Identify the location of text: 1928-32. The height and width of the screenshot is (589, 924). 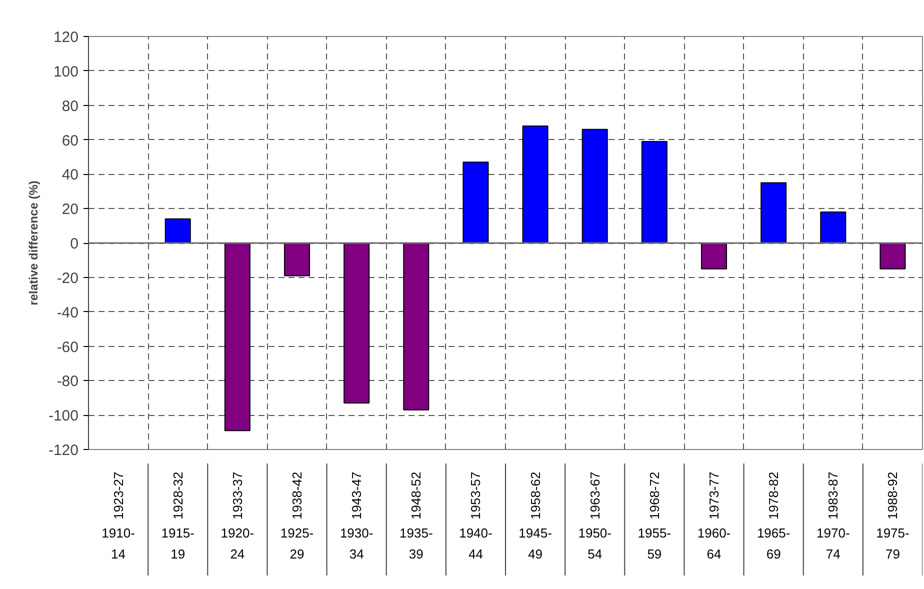
(178, 496).